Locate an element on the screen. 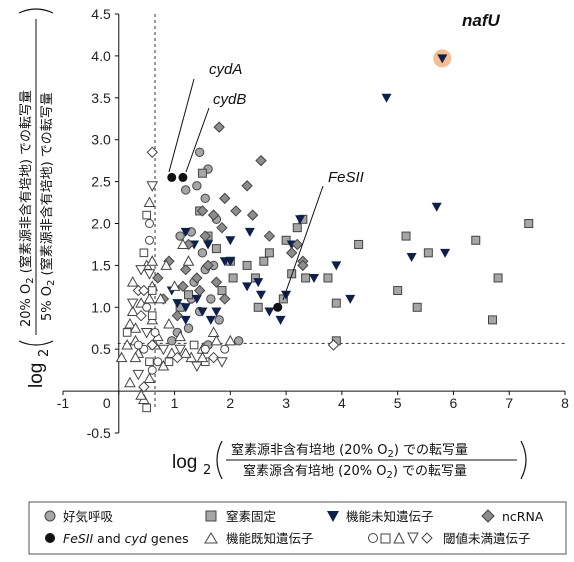  x-tick-label: -1 is located at coordinates (63, 403).